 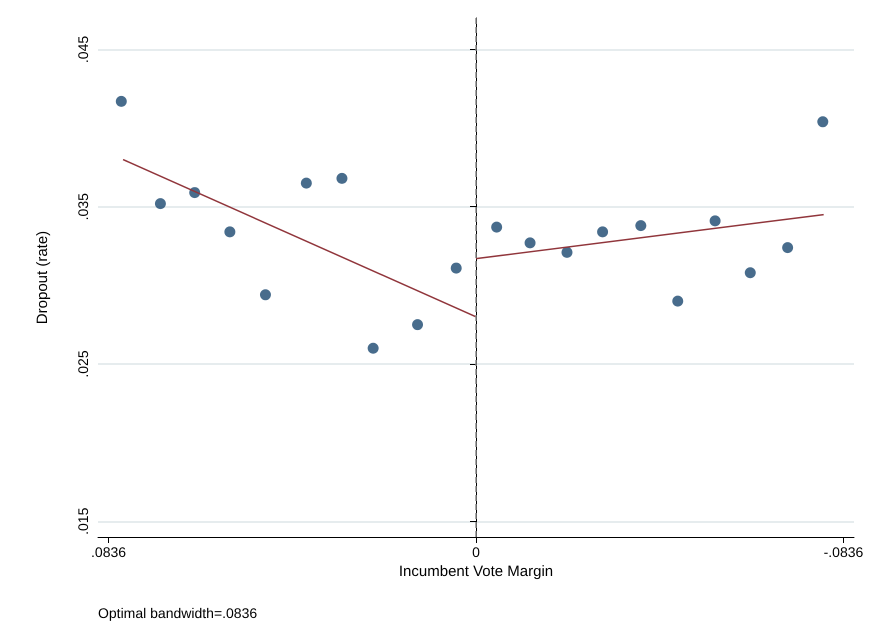 I want to click on text: Optimal bandwidth=.0836, so click(x=178, y=613).